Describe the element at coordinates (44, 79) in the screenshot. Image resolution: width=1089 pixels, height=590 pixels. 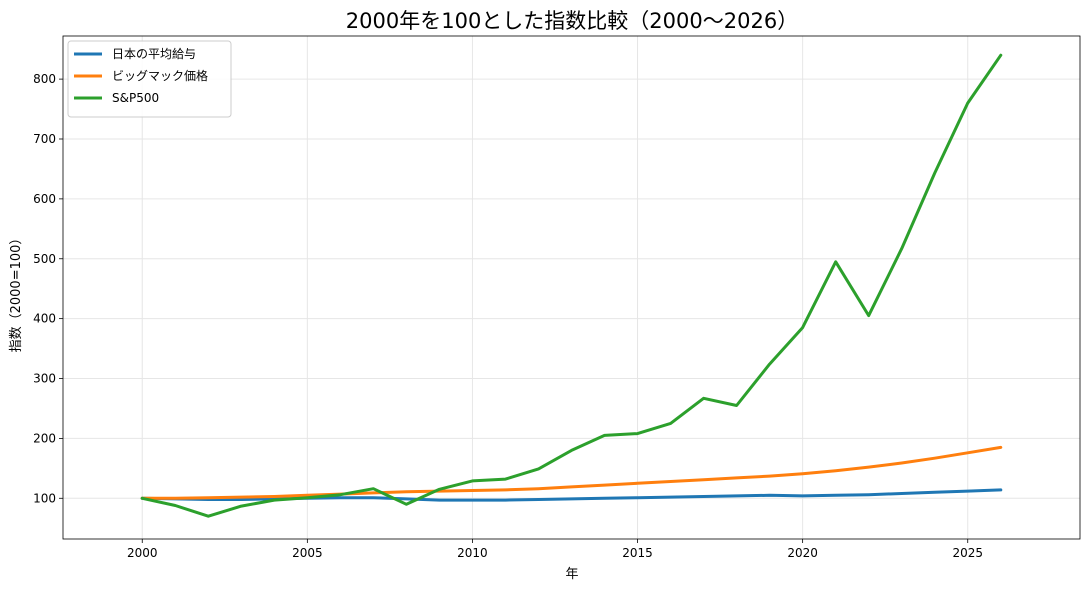
I see `y-tick-label: 800` at that location.